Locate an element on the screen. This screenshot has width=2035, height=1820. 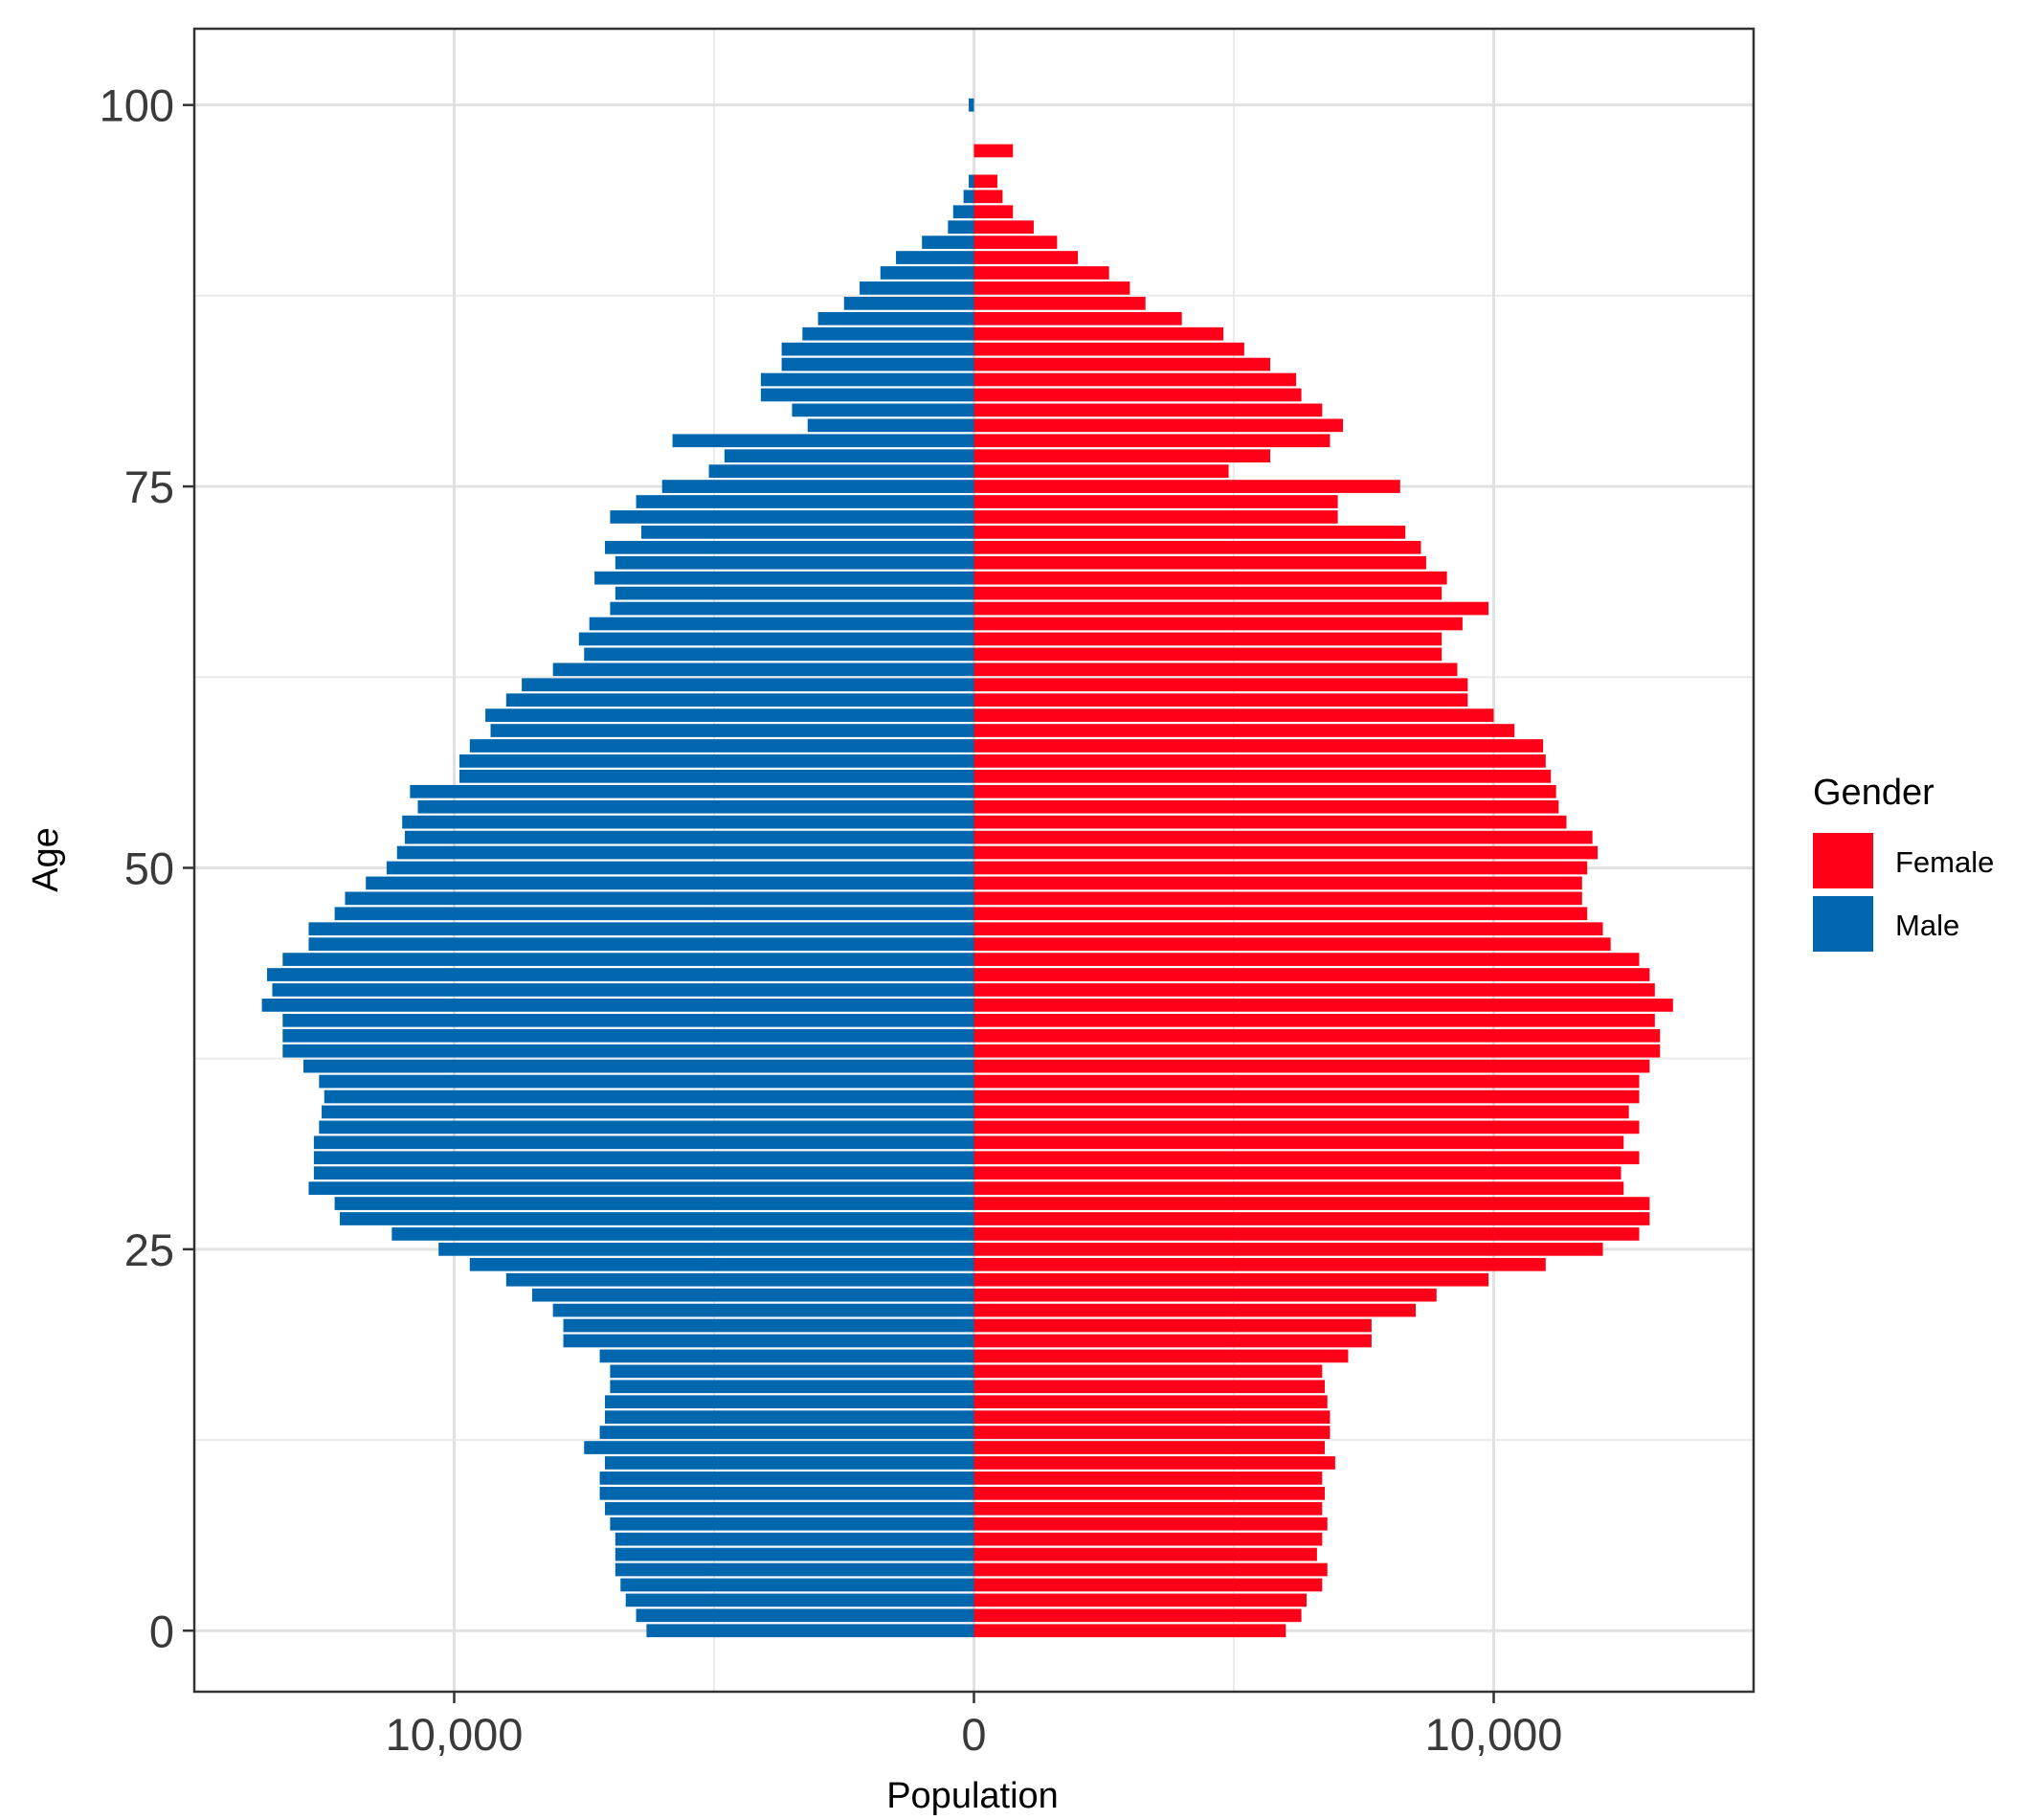
legend-key-male is located at coordinates (1843, 924).